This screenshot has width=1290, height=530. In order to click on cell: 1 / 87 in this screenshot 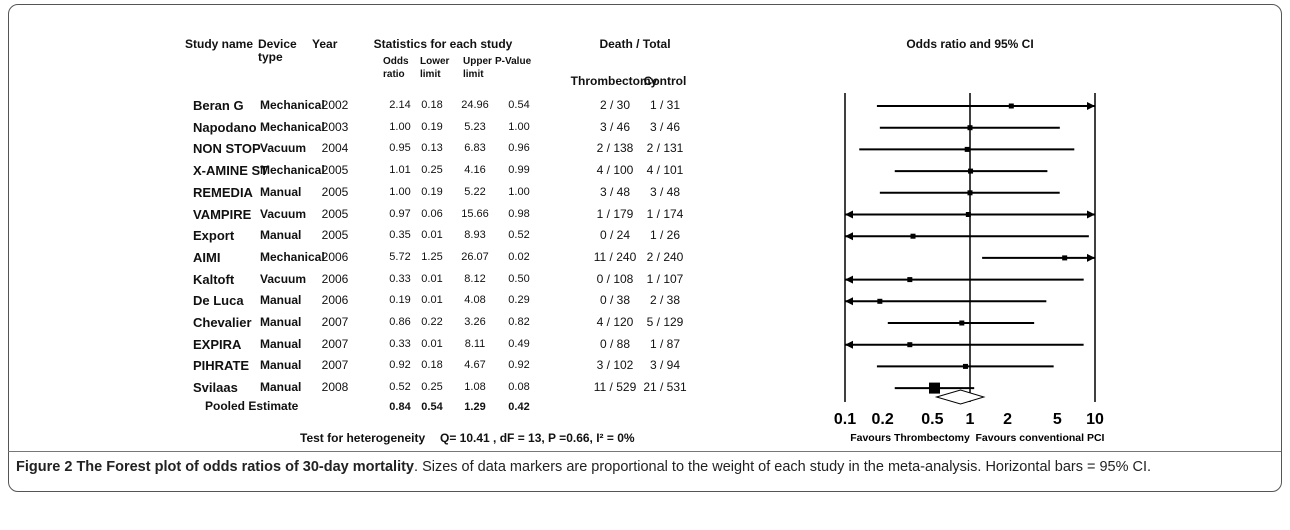, I will do `click(665, 343)`.